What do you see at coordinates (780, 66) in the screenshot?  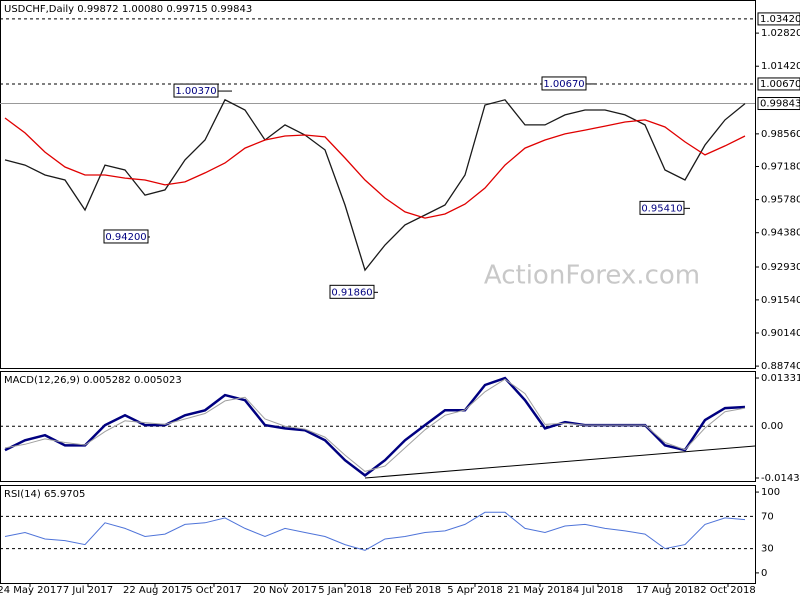 I see `y-tick-label: 1.01420` at bounding box center [780, 66].